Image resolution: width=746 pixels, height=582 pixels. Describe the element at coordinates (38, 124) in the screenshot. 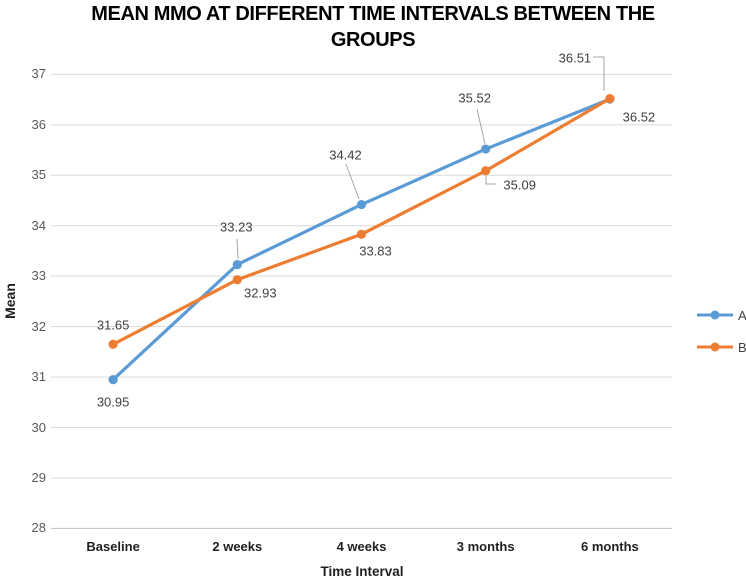

I see `y-tick-label: 36` at that location.